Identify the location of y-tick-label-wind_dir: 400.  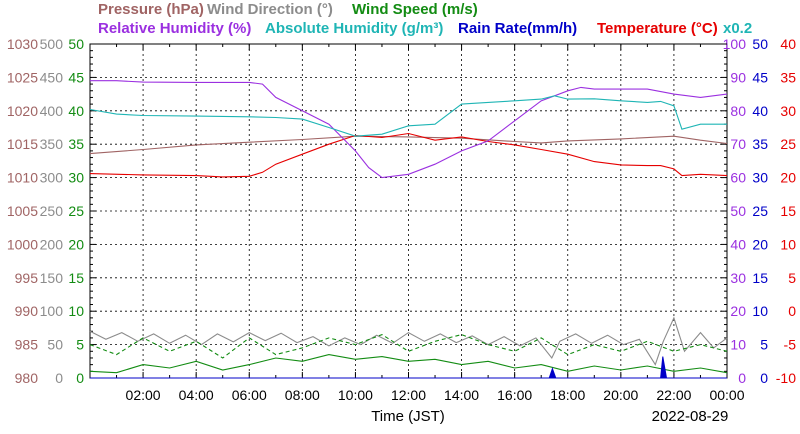
(52, 111).